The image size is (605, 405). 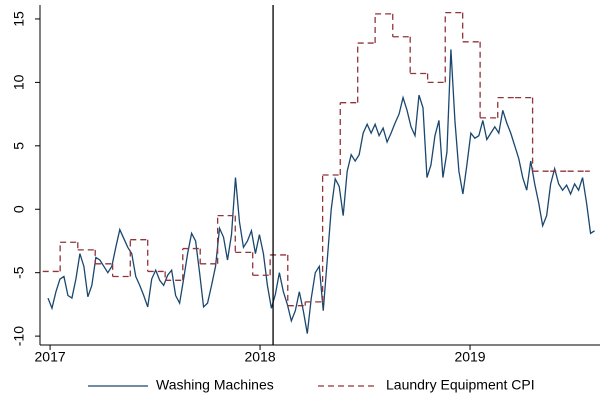 I want to click on x-tick-label: 2019, so click(x=469, y=357).